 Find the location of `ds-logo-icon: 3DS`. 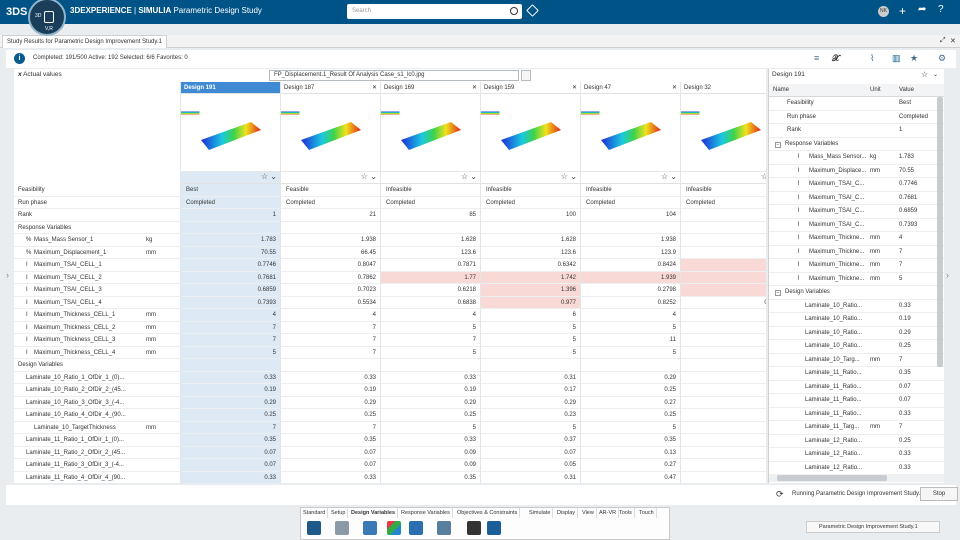

ds-logo-icon: 3DS is located at coordinates (17, 12).